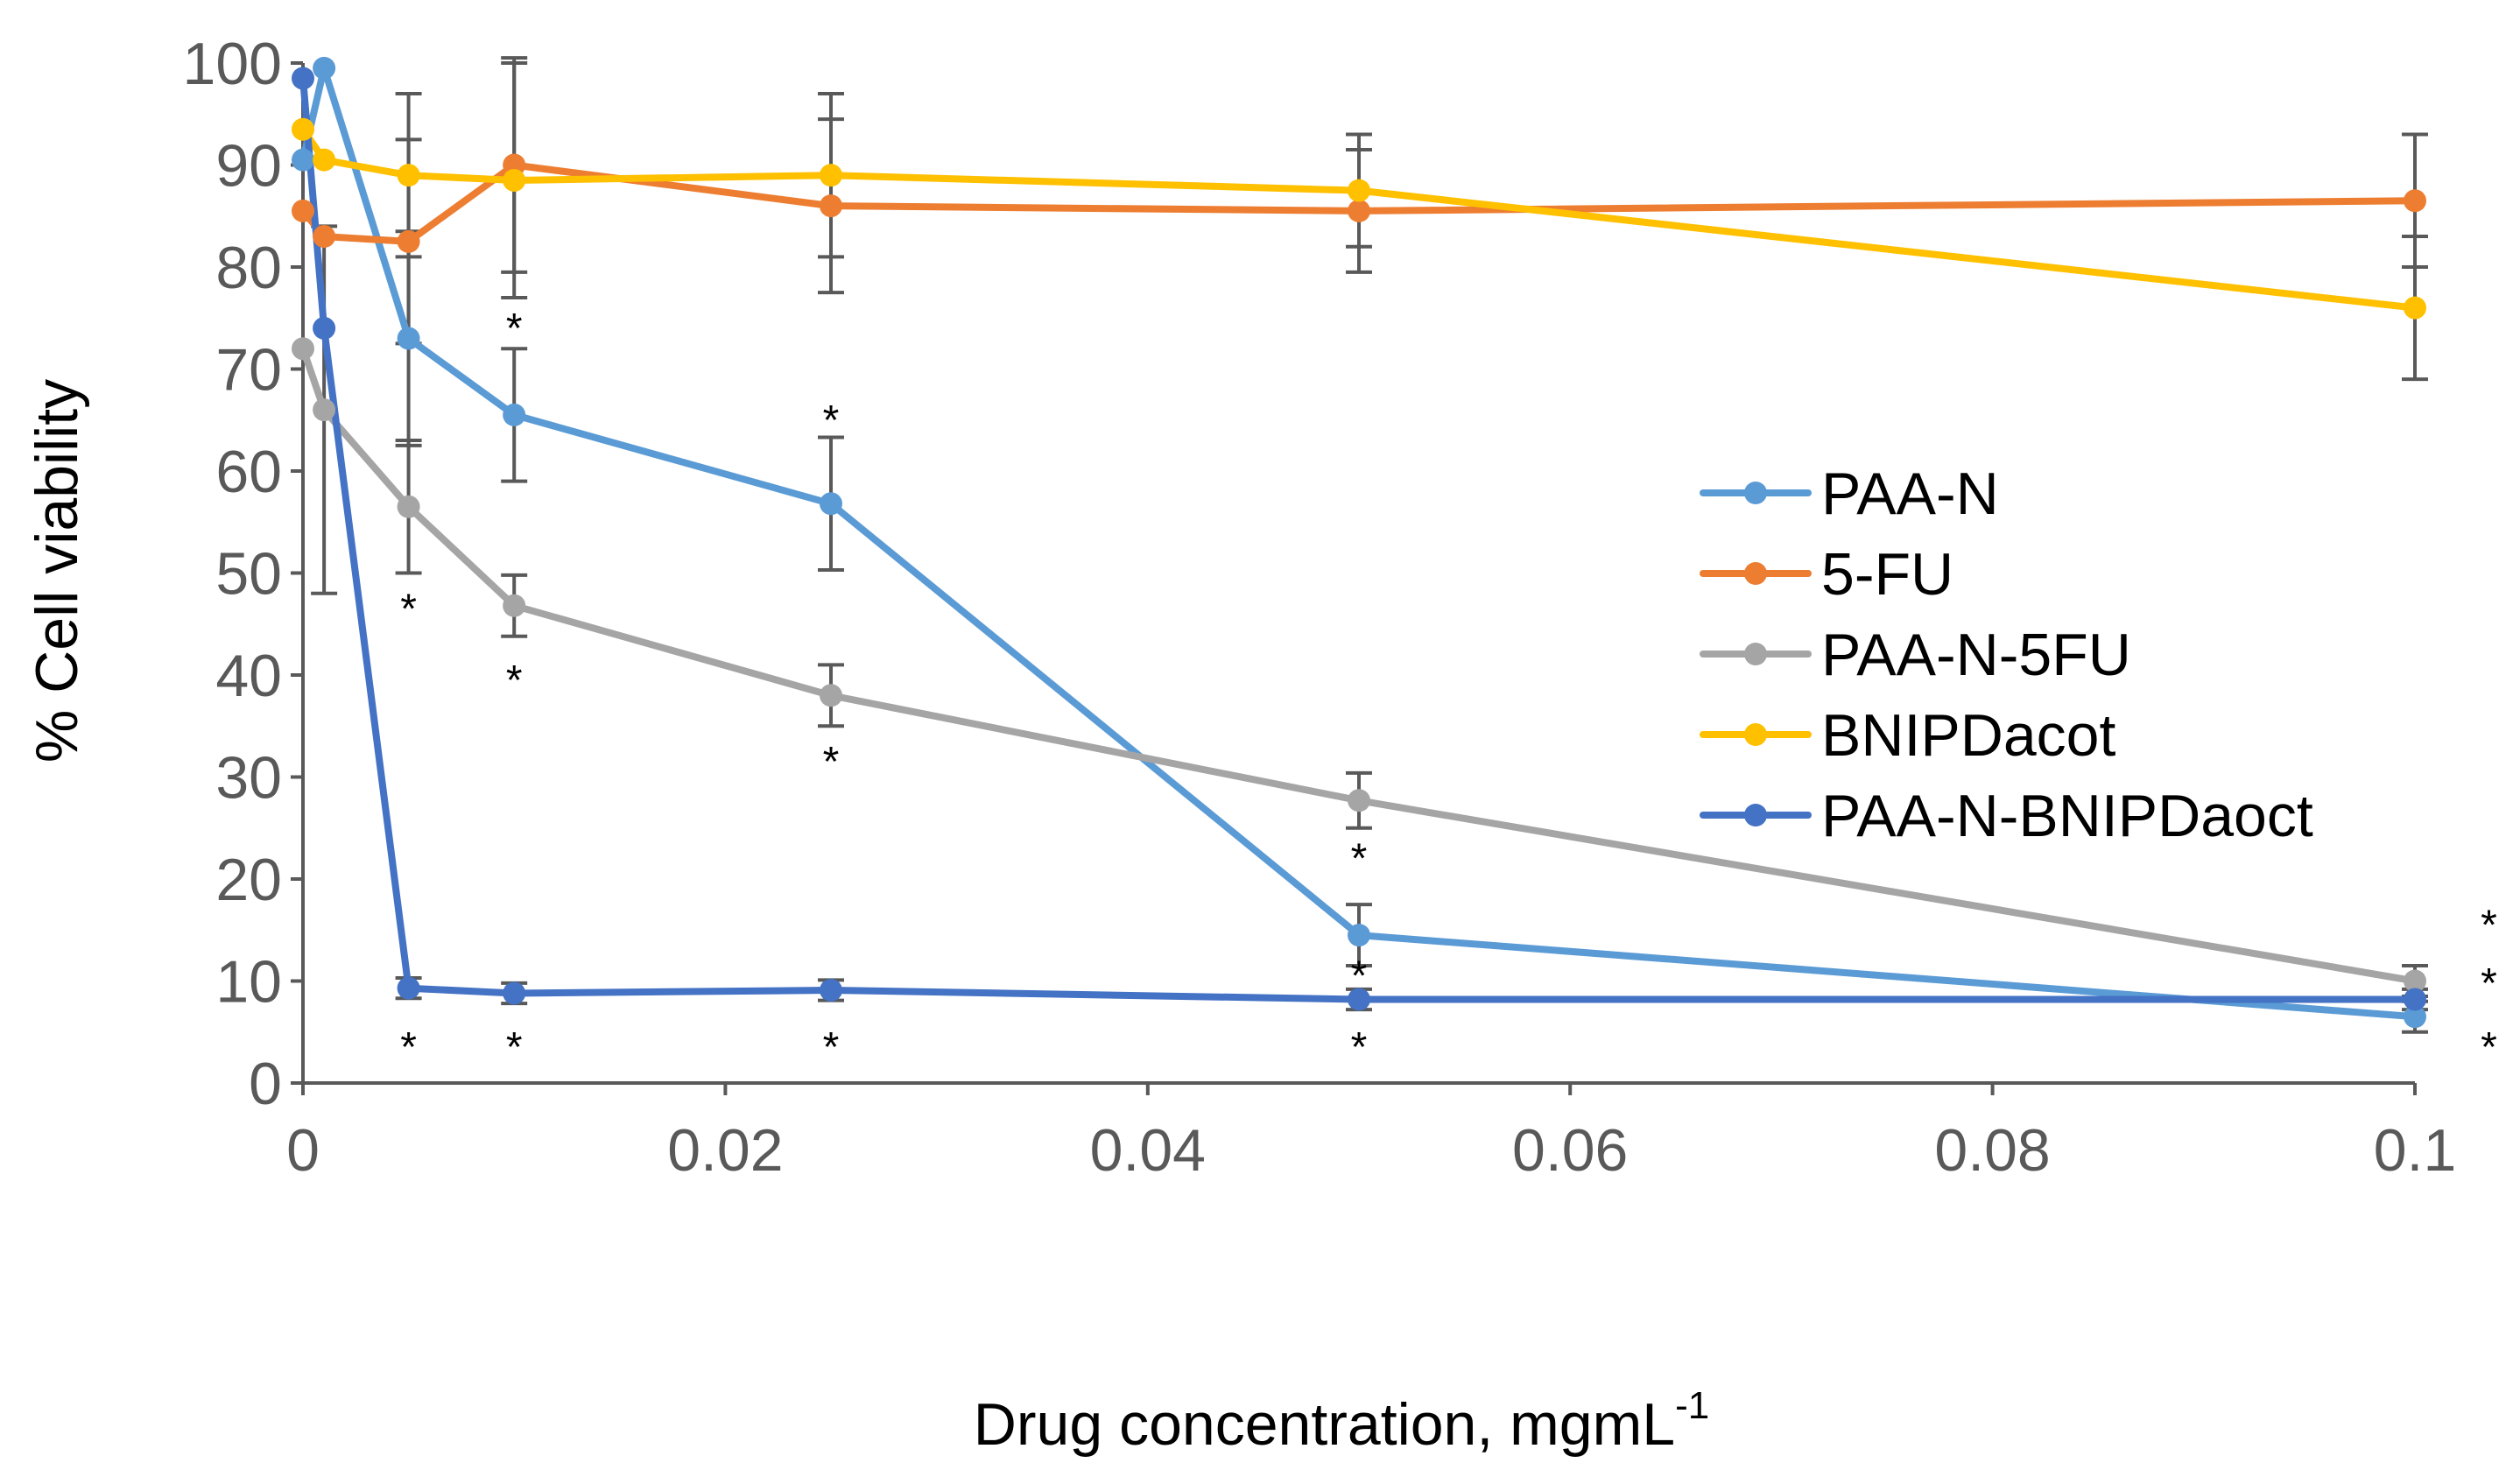 The width and height of the screenshot is (2520, 1477). What do you see at coordinates (2415, 1150) in the screenshot?
I see `x-tick-label: 0.1` at bounding box center [2415, 1150].